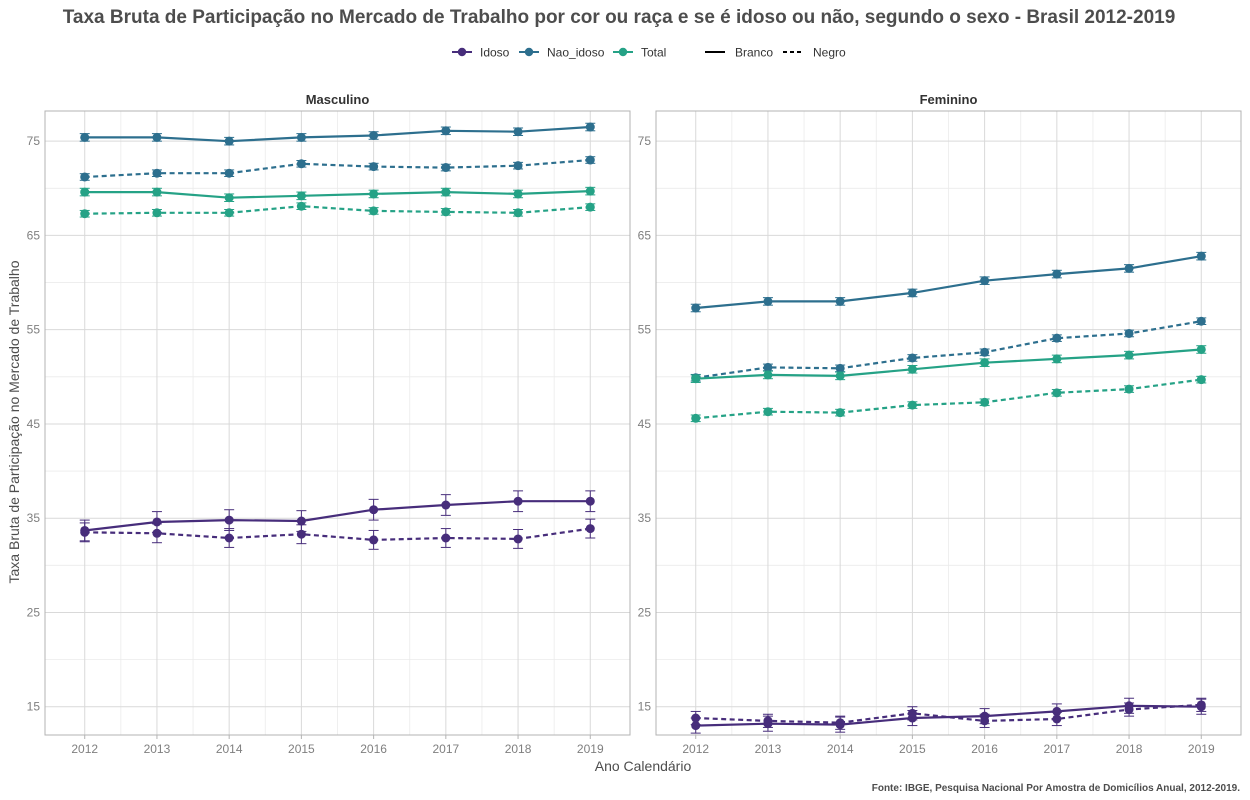  I want to click on x-tick-label: 2013, so click(768, 749).